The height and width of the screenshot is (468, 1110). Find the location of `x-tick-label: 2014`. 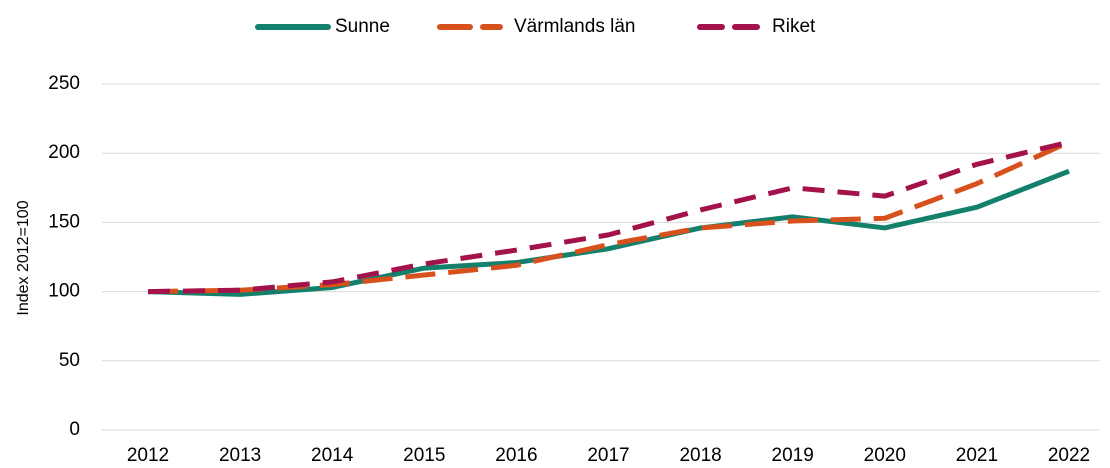

x-tick-label: 2014 is located at coordinates (332, 455).